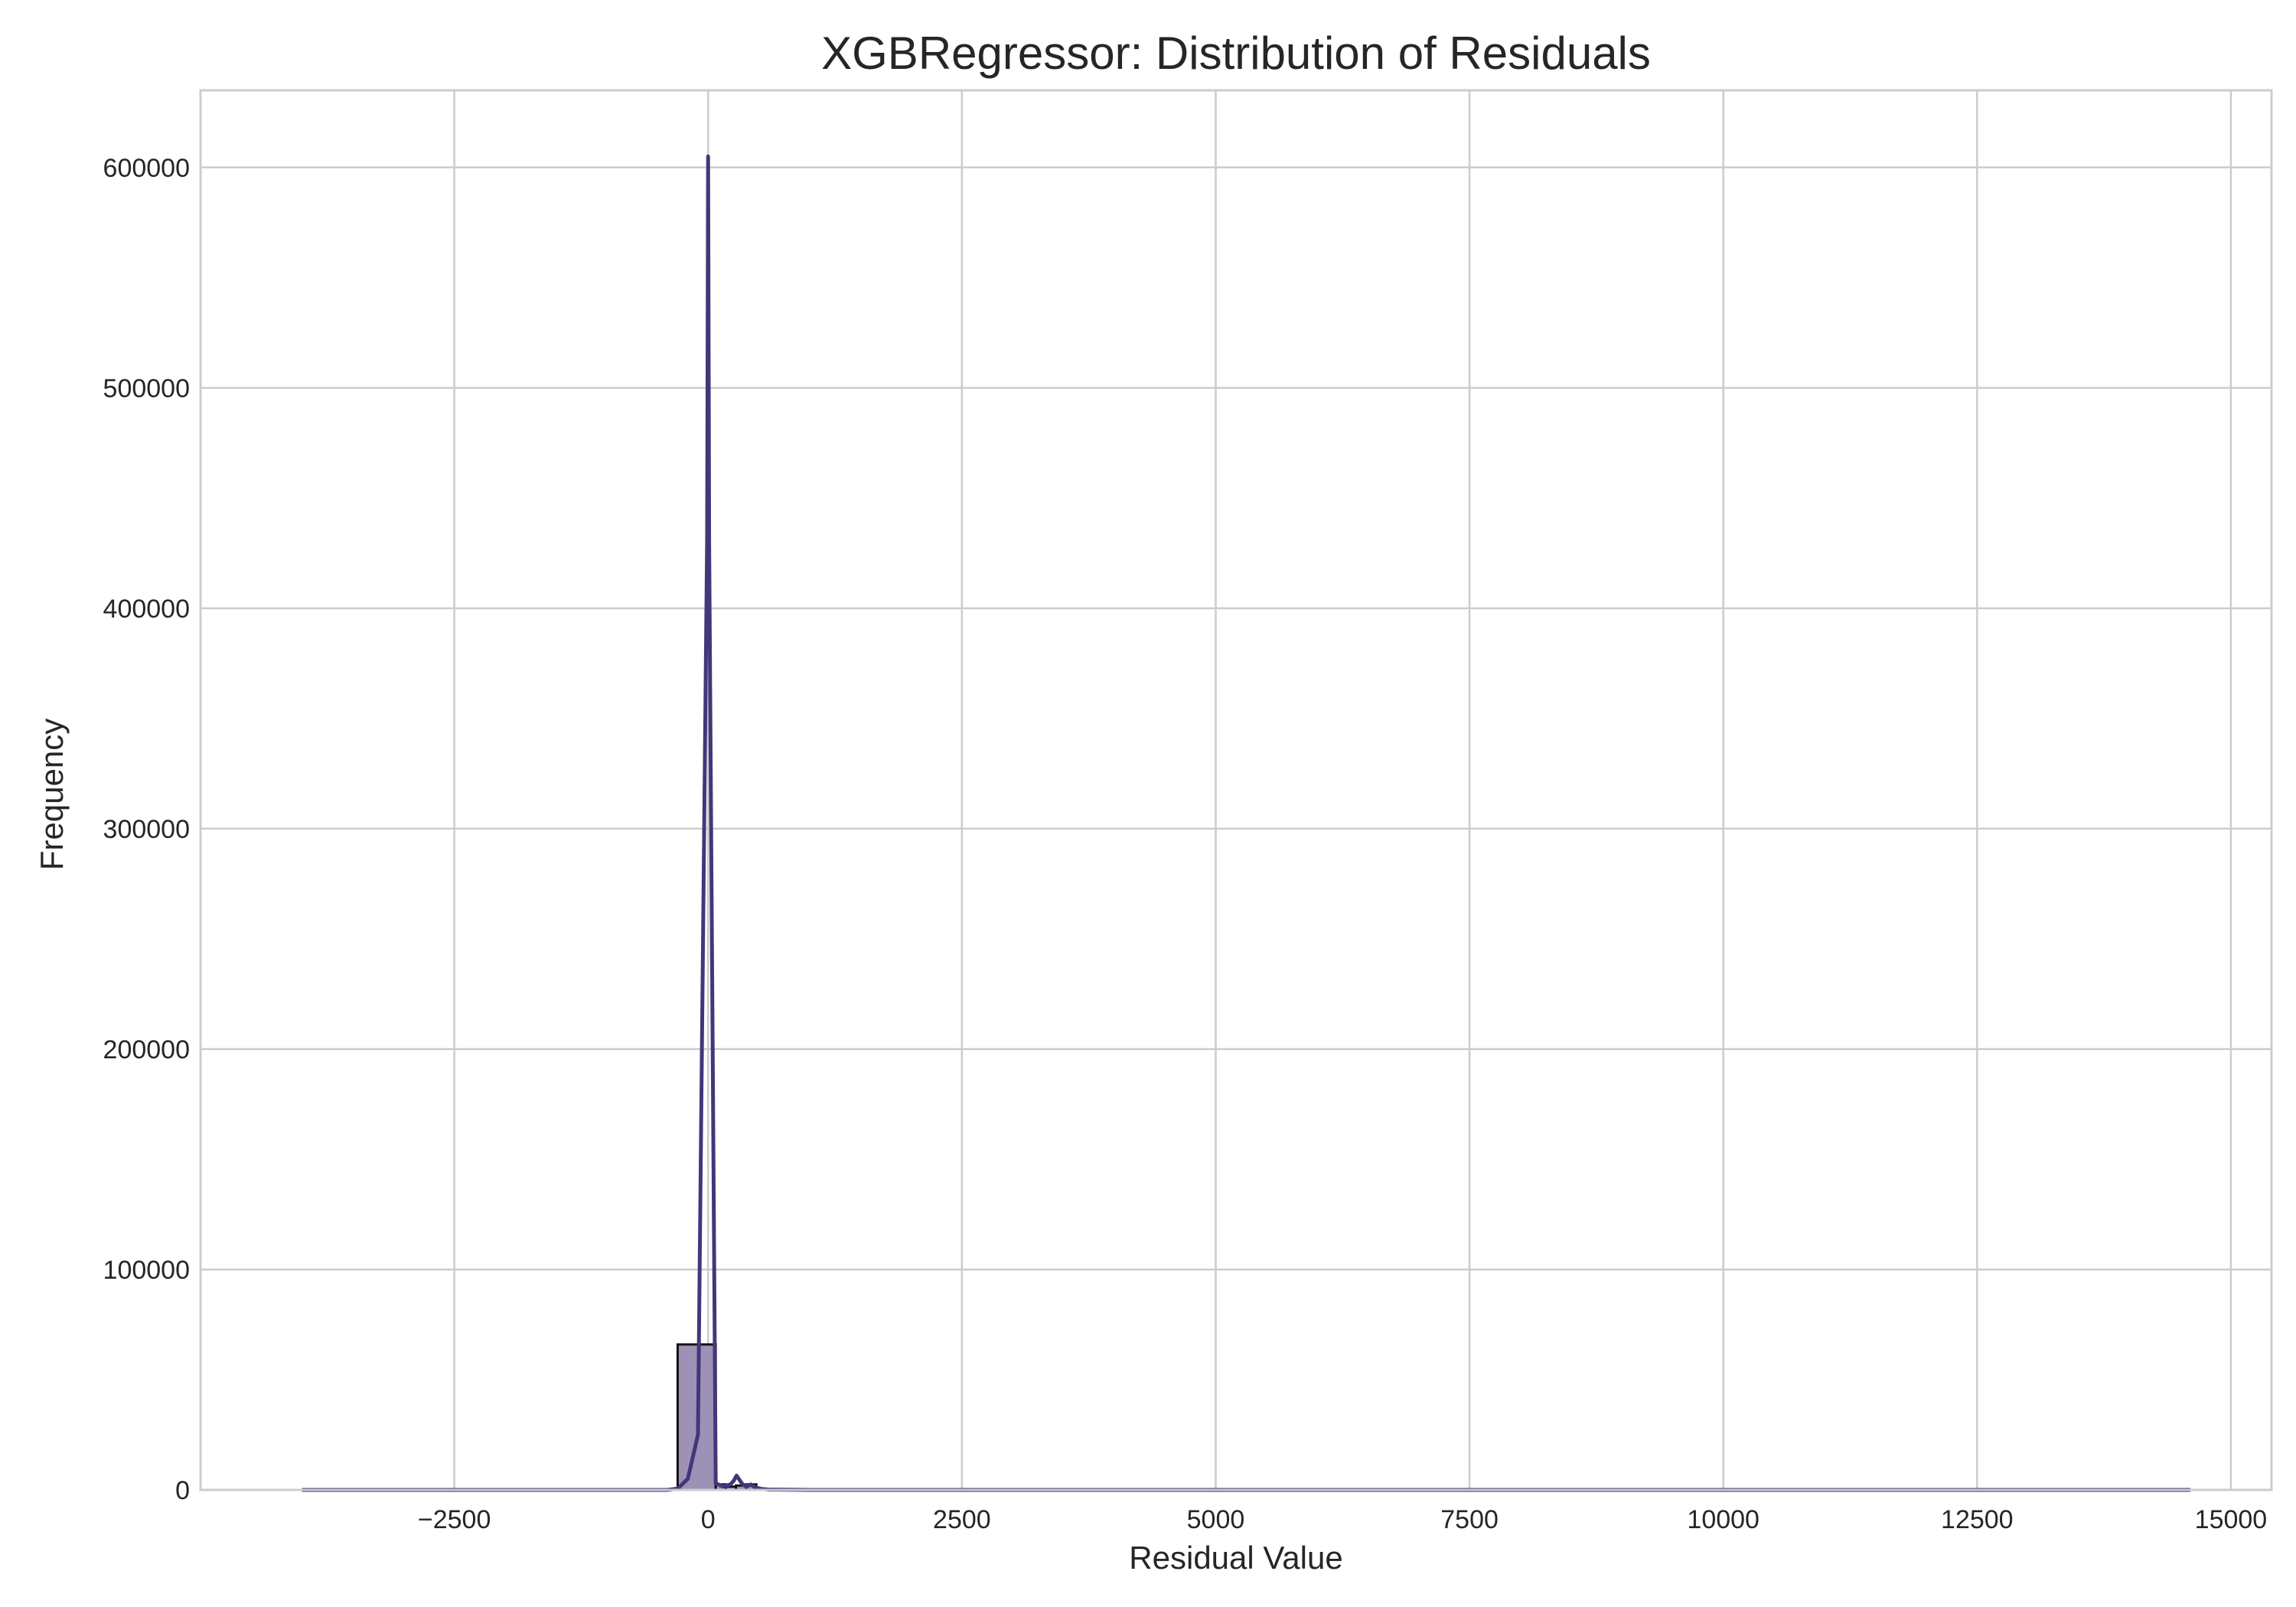  I want to click on y-tick-label: 200000, so click(146, 1049).